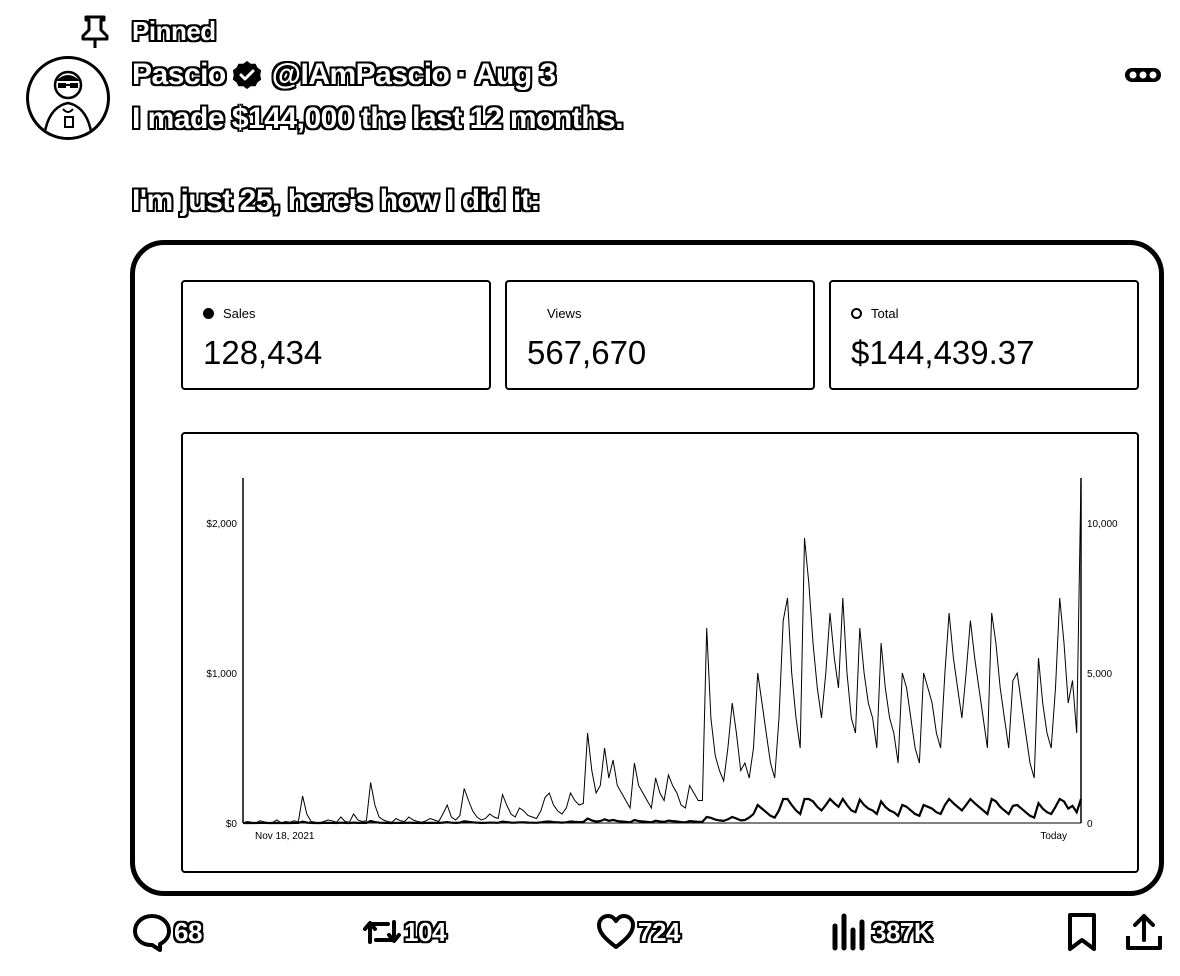 Image resolution: width=1180 pixels, height=976 pixels. What do you see at coordinates (590, 940) in the screenshot?
I see `action-bar: 68 104 724 387K` at bounding box center [590, 940].